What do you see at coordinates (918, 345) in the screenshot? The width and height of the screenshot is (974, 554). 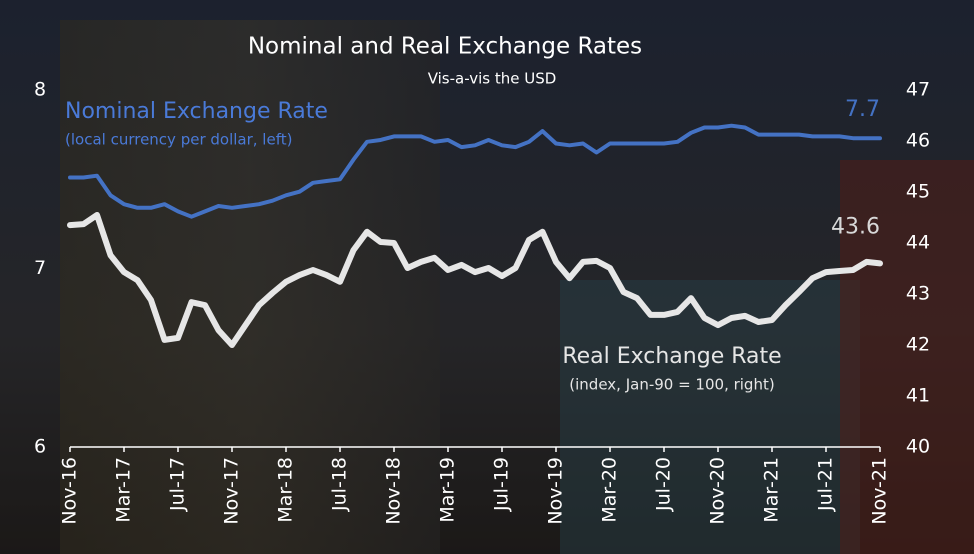 I see `y2-tick-label: 42` at bounding box center [918, 345].